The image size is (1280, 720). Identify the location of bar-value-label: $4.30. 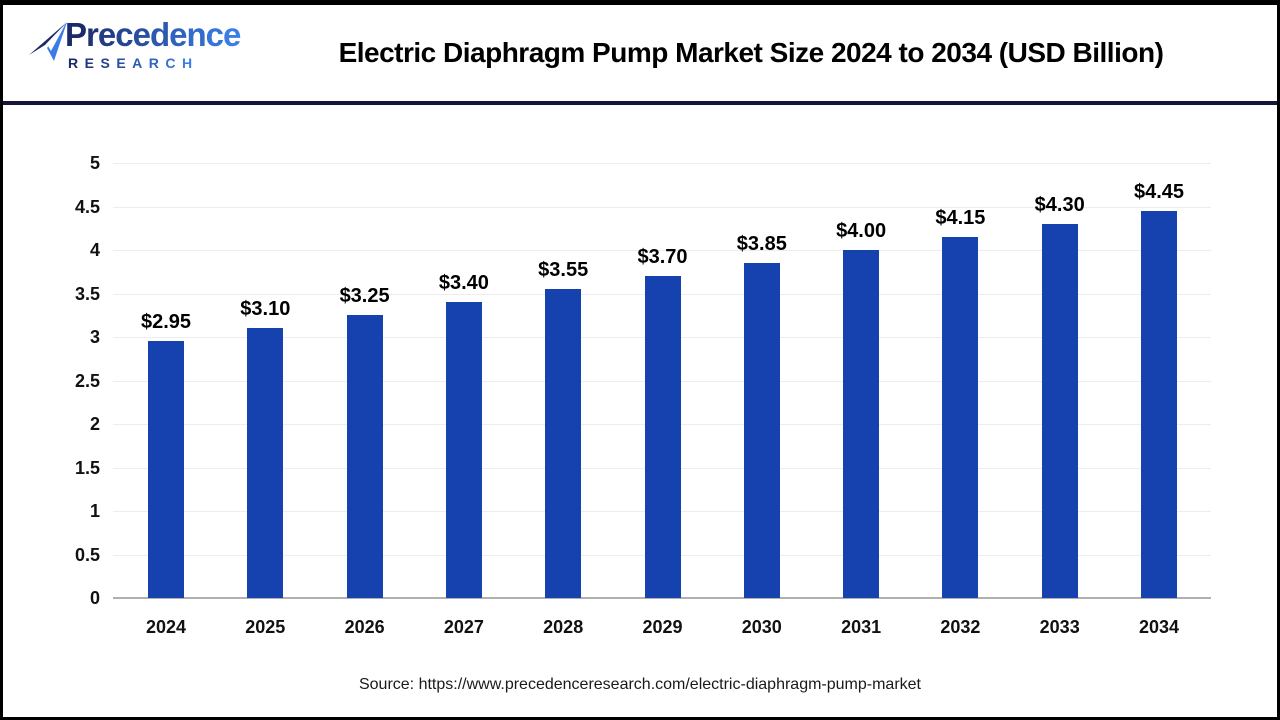
(1059, 204).